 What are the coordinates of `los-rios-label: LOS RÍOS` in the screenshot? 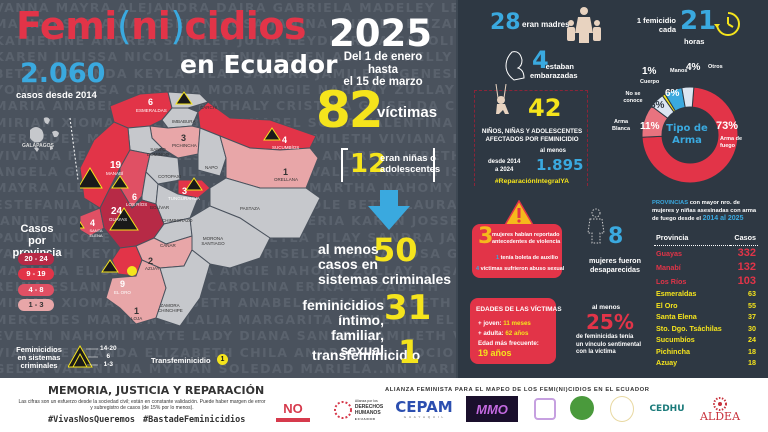 It's located at (137, 204).